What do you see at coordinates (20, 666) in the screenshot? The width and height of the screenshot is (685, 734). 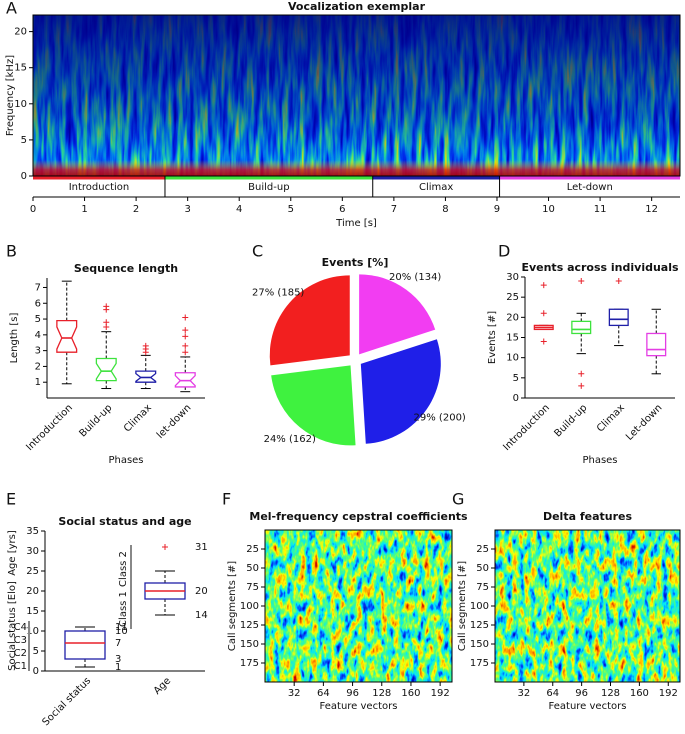 I see `status-class-label: C1` at bounding box center [20, 666].